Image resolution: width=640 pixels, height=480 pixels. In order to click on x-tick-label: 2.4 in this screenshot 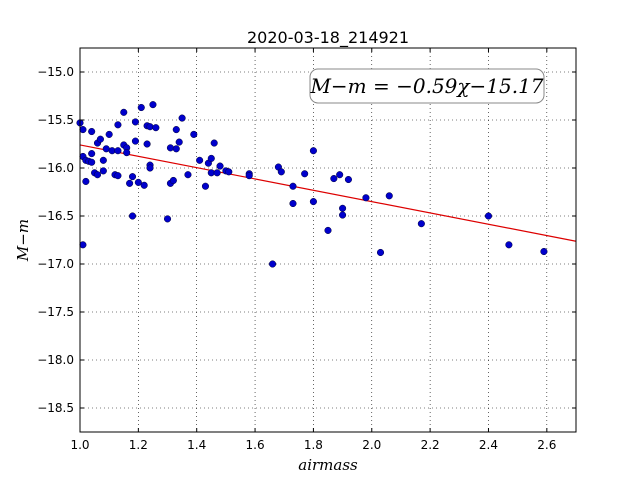, I will do `click(488, 445)`.